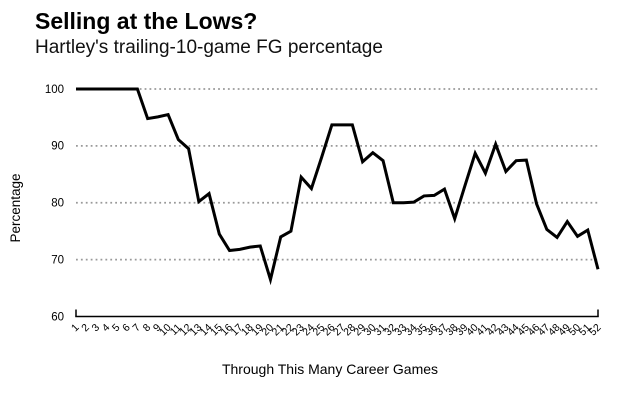  Describe the element at coordinates (54, 90) in the screenshot. I see `y-tick-label: 100` at that location.